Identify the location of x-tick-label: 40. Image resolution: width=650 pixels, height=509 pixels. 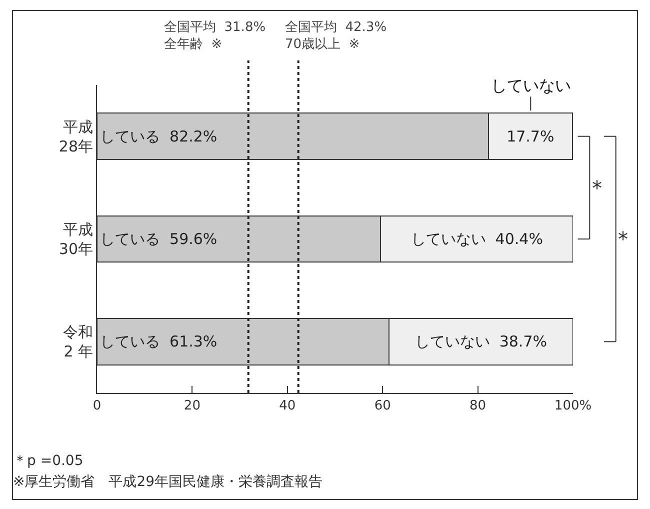
(287, 406).